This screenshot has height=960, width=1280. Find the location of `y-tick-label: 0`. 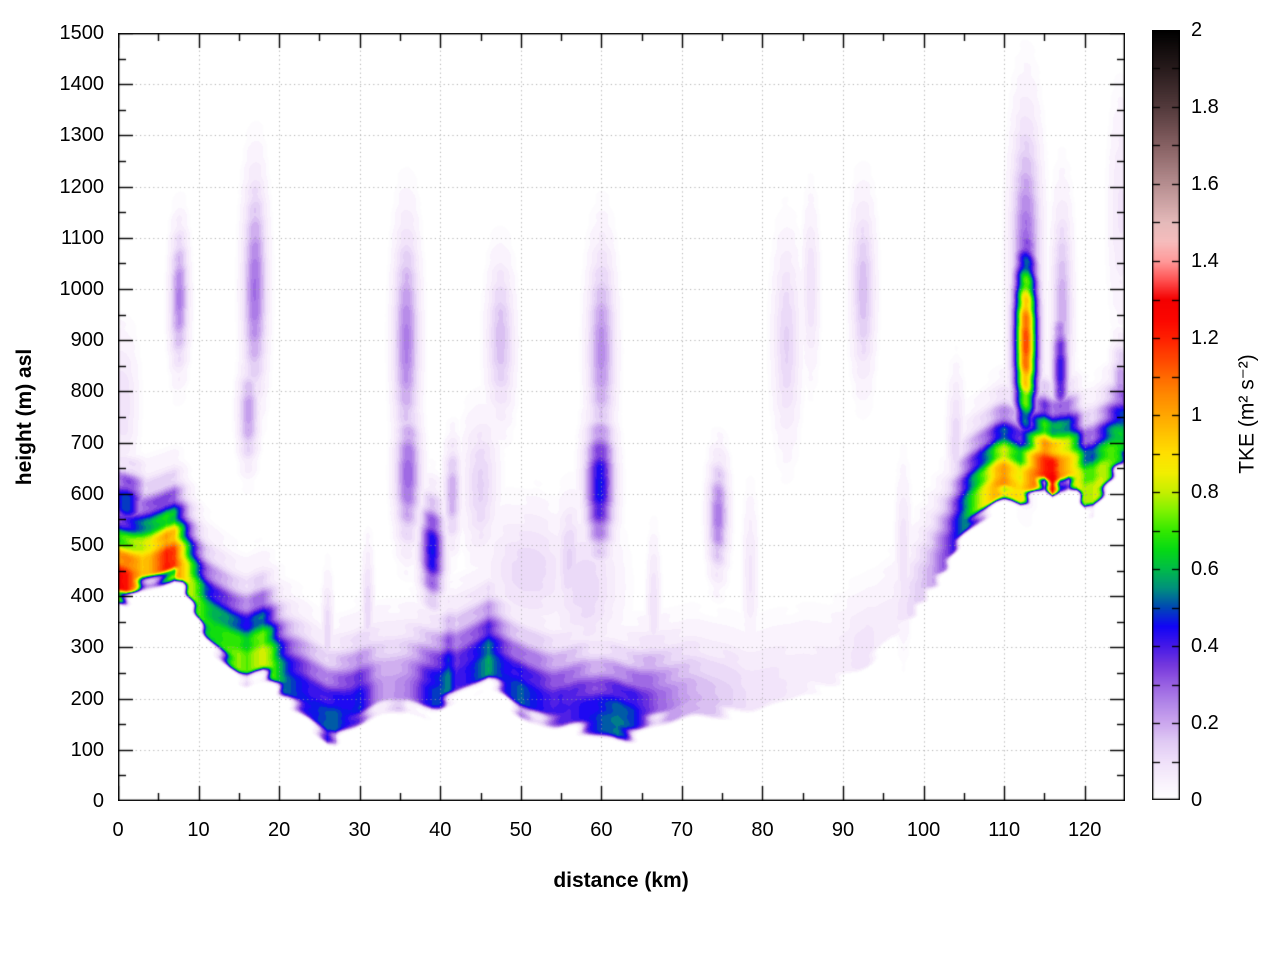

y-tick-label: 0 is located at coordinates (98, 801).